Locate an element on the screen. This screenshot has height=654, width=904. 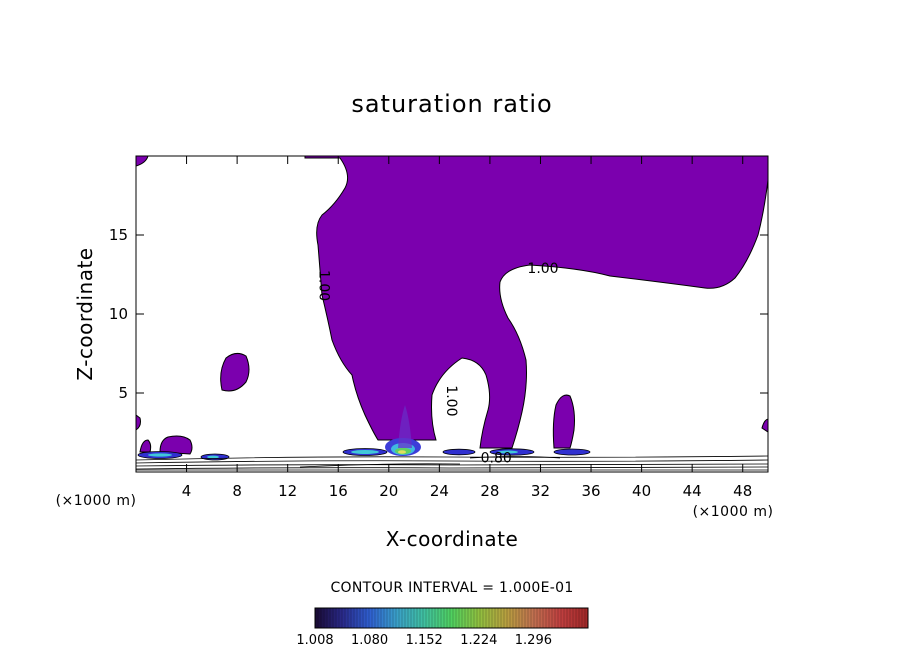
blob-x34 is located at coordinates (563, 421).